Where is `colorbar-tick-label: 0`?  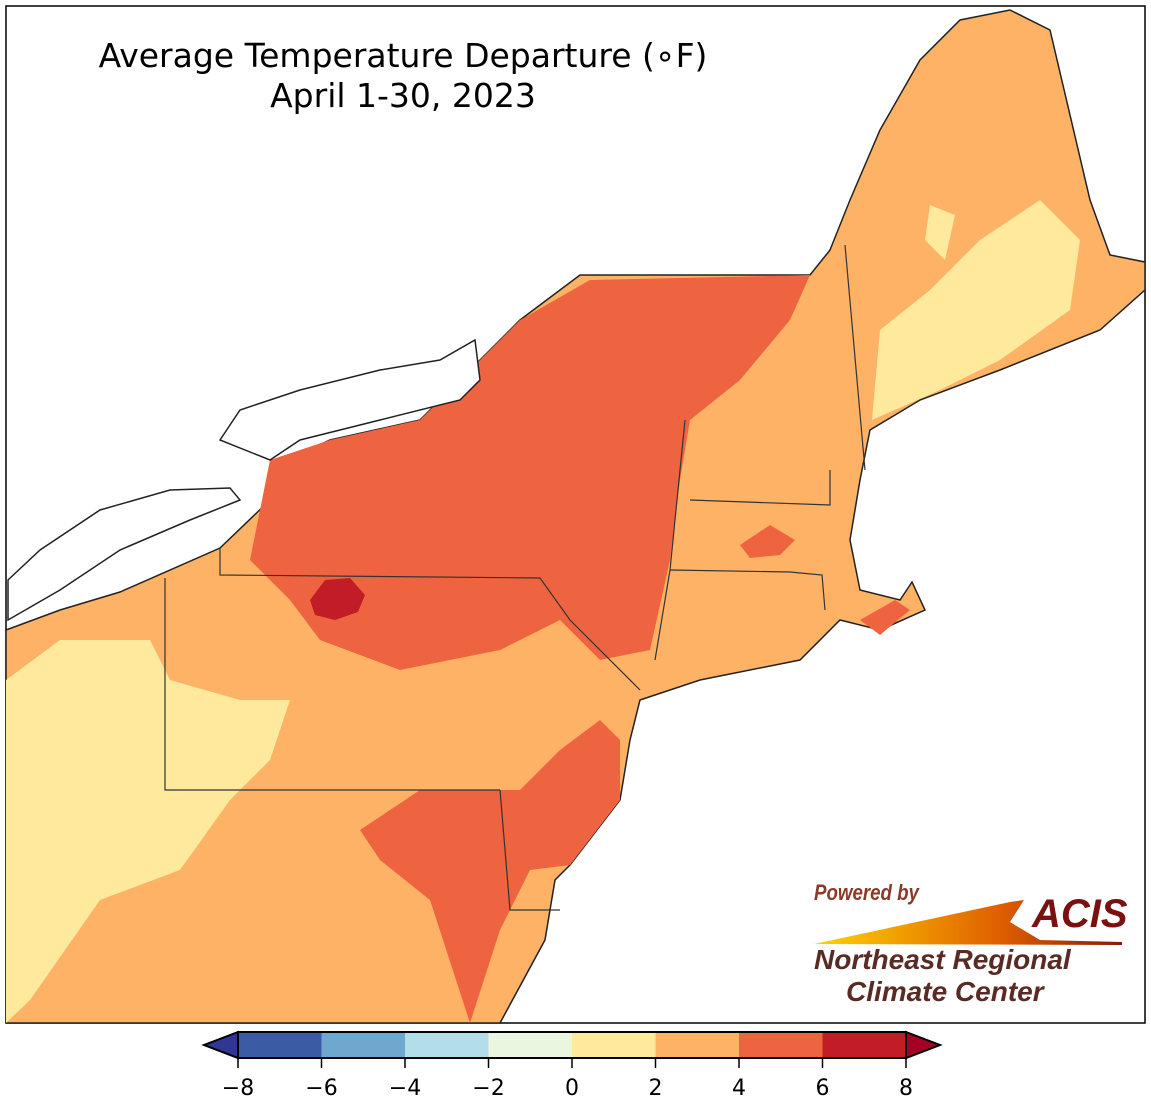 colorbar-tick-label: 0 is located at coordinates (572, 1088).